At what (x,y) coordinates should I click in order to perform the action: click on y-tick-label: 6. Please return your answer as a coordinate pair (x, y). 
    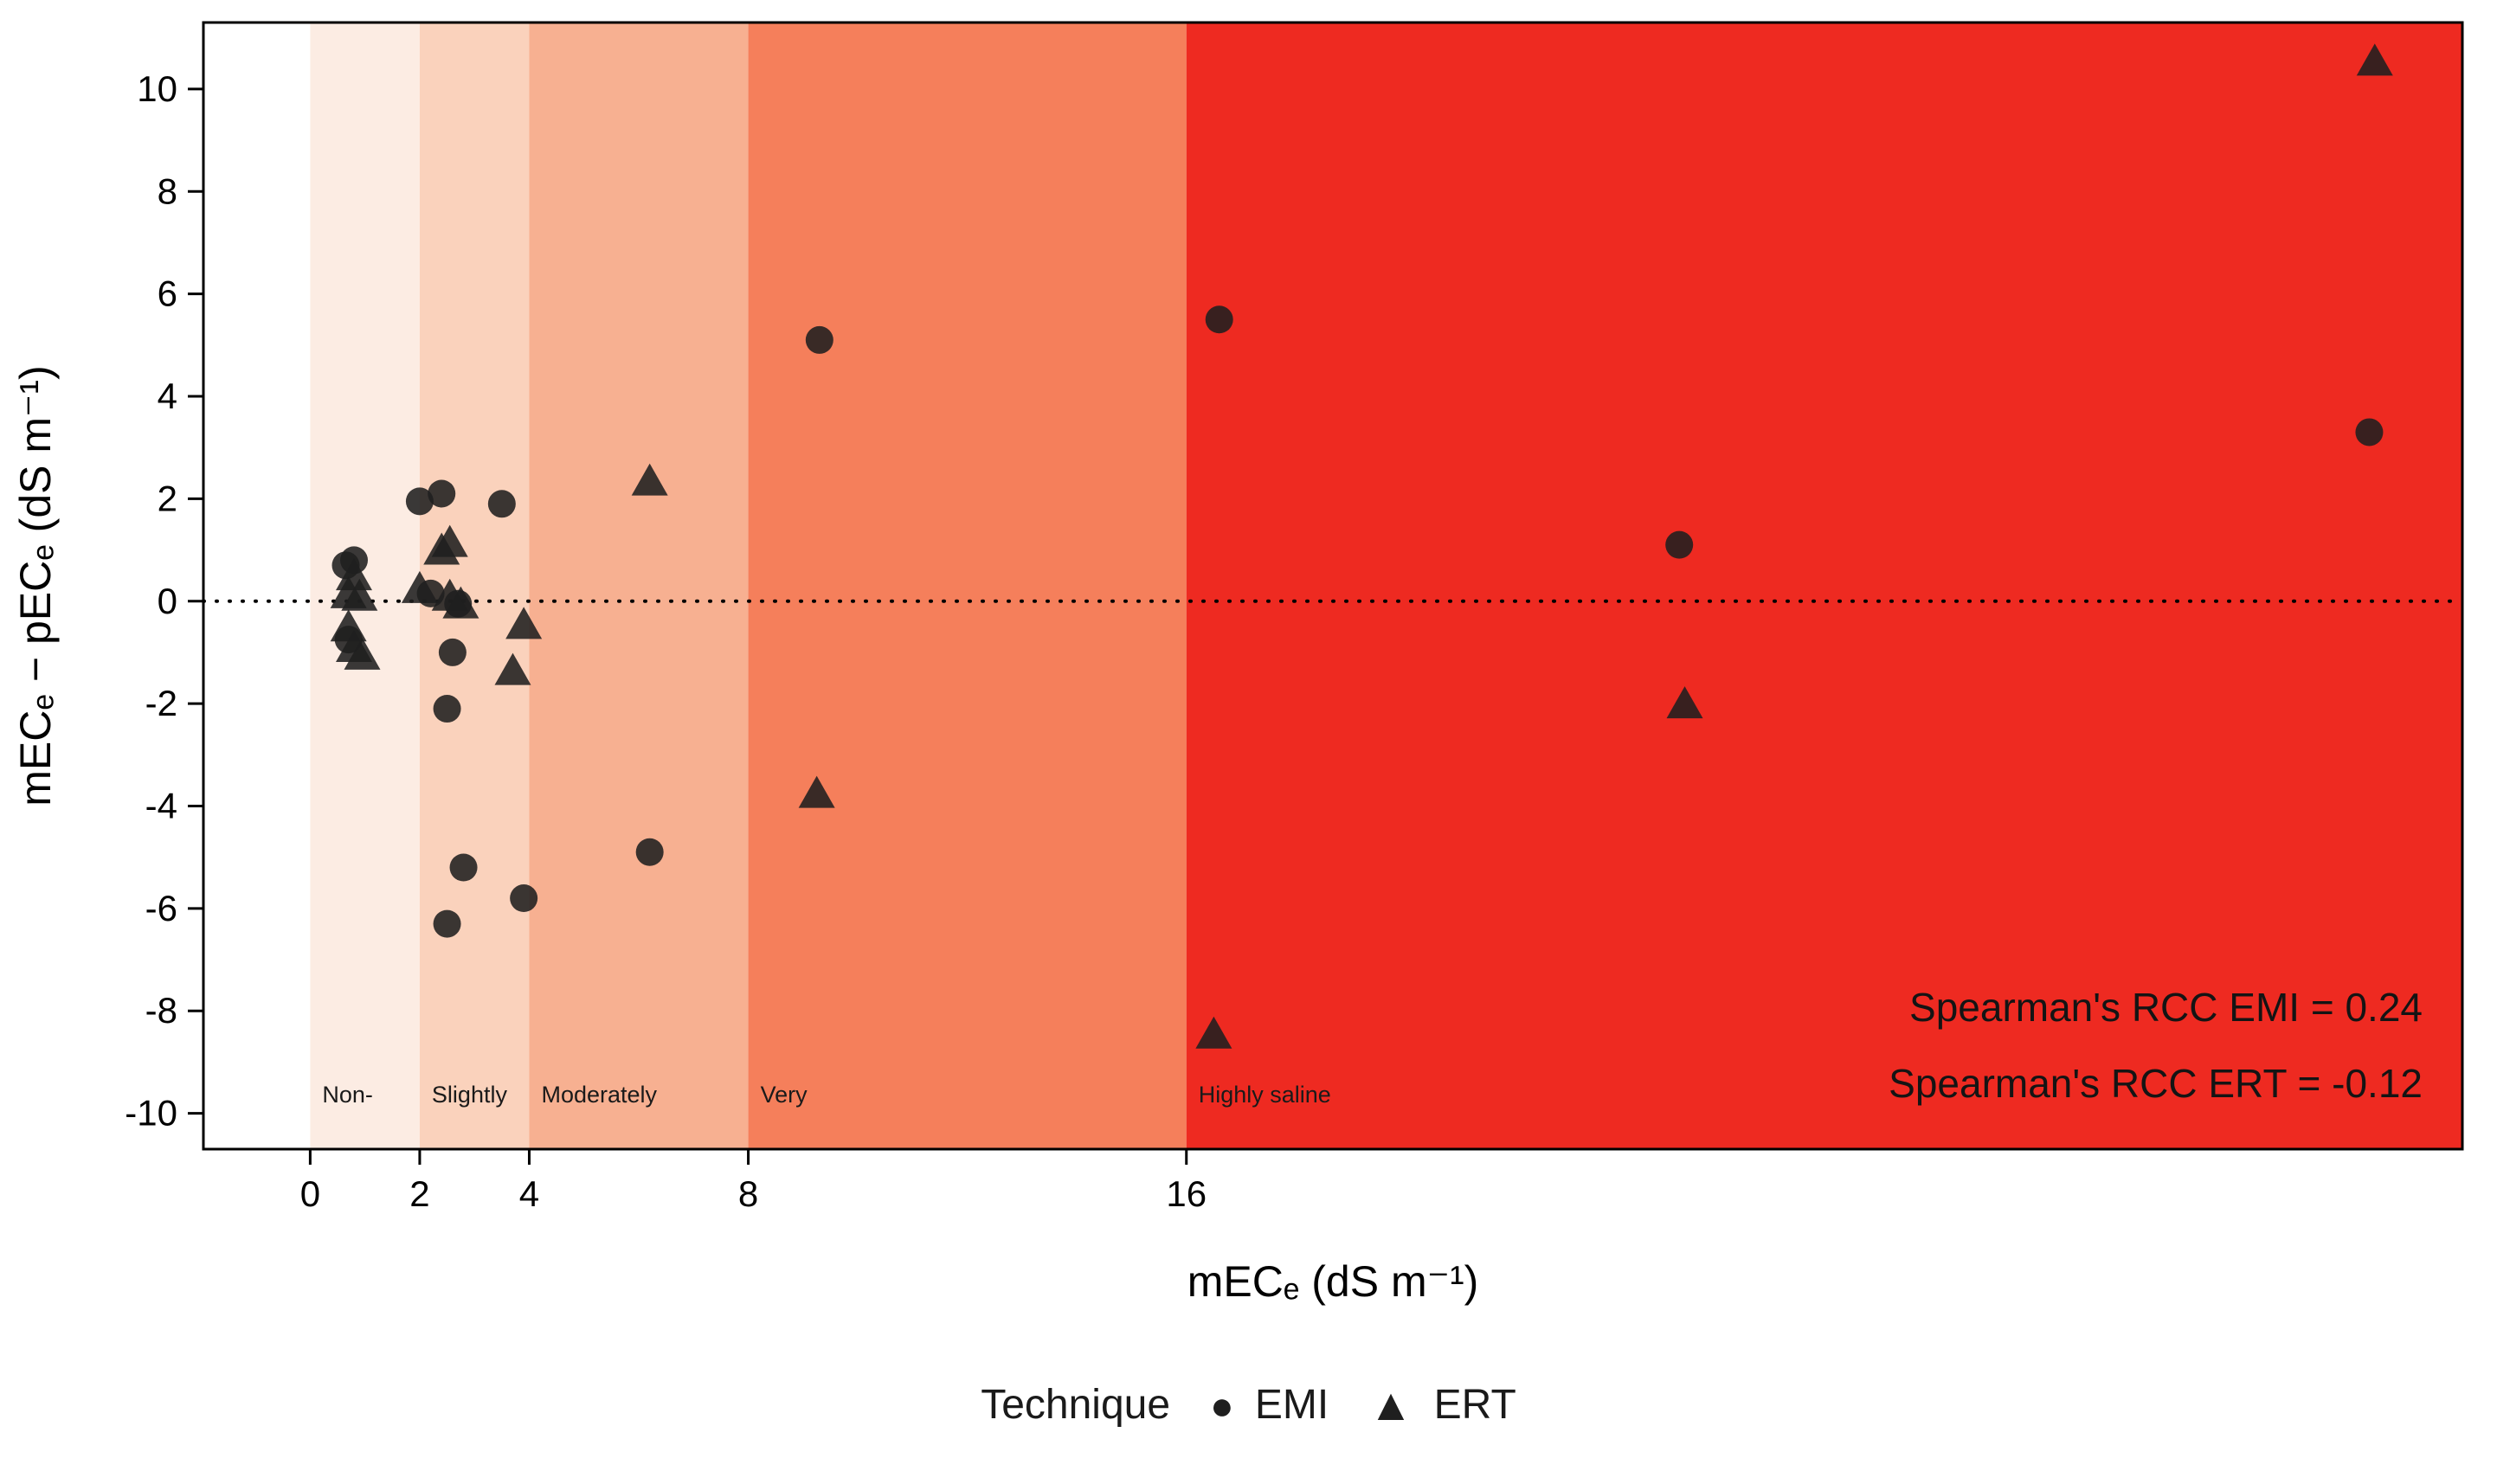
    Looking at the image, I should click on (168, 293).